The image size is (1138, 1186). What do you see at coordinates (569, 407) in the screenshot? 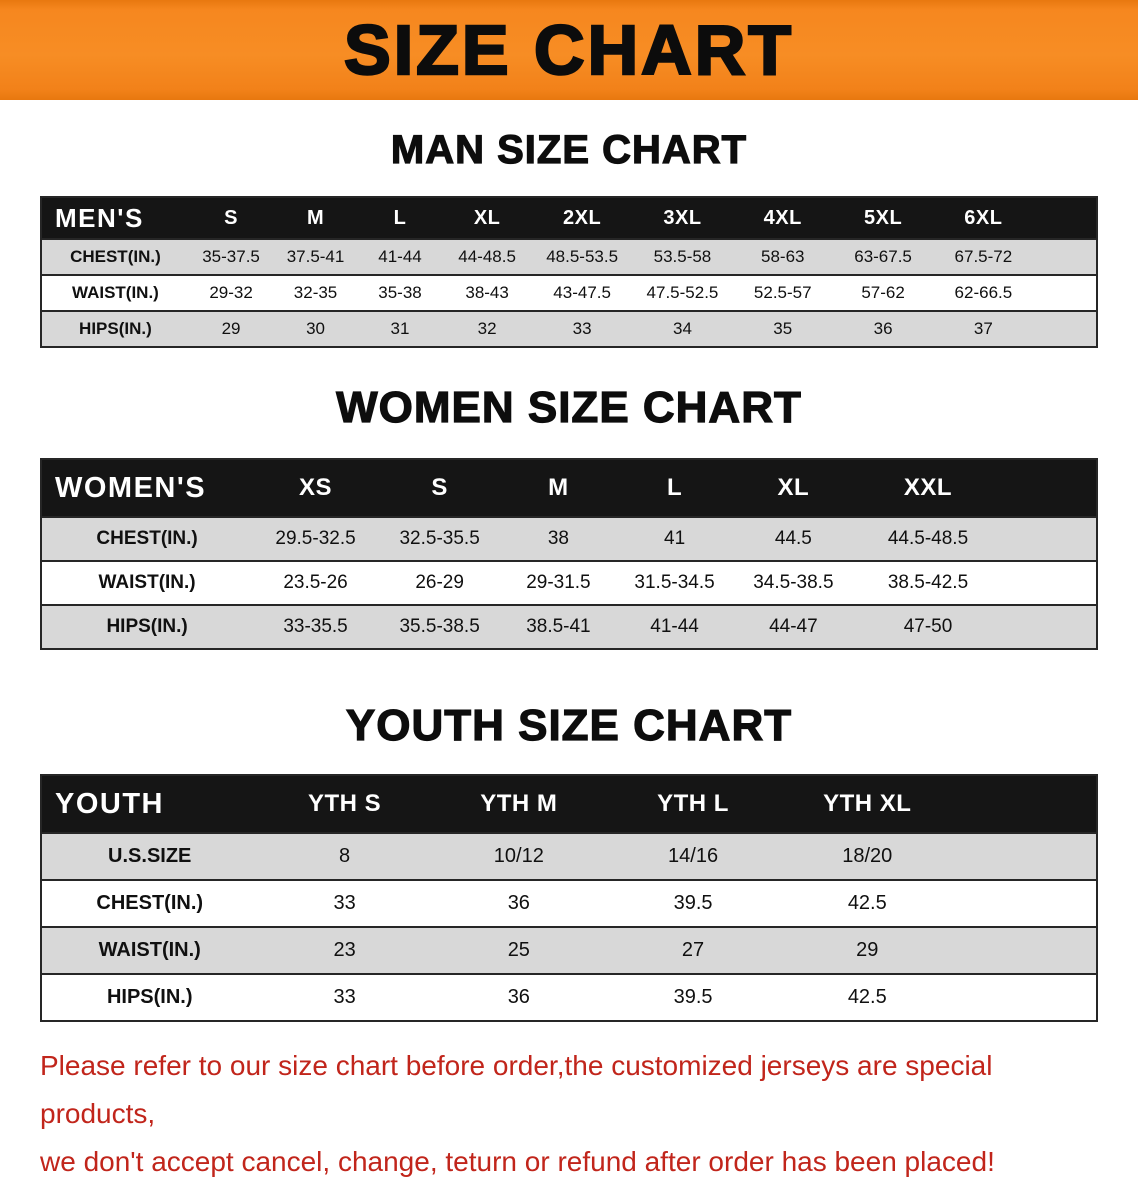
I see `women-section-heading: WOMEN SIZE CHART` at bounding box center [569, 407].